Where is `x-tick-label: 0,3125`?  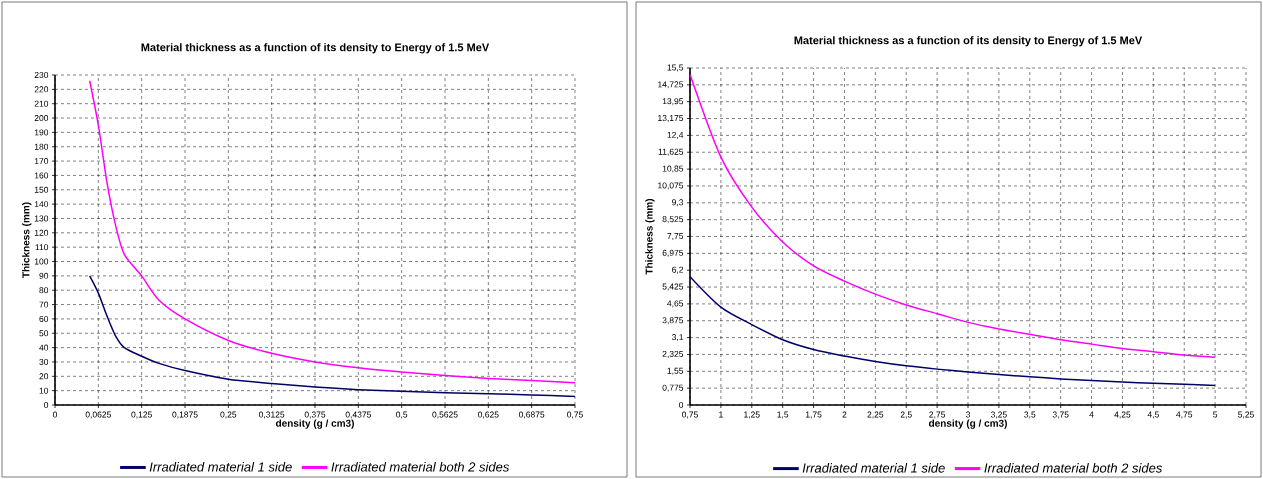
x-tick-label: 0,3125 is located at coordinates (272, 415).